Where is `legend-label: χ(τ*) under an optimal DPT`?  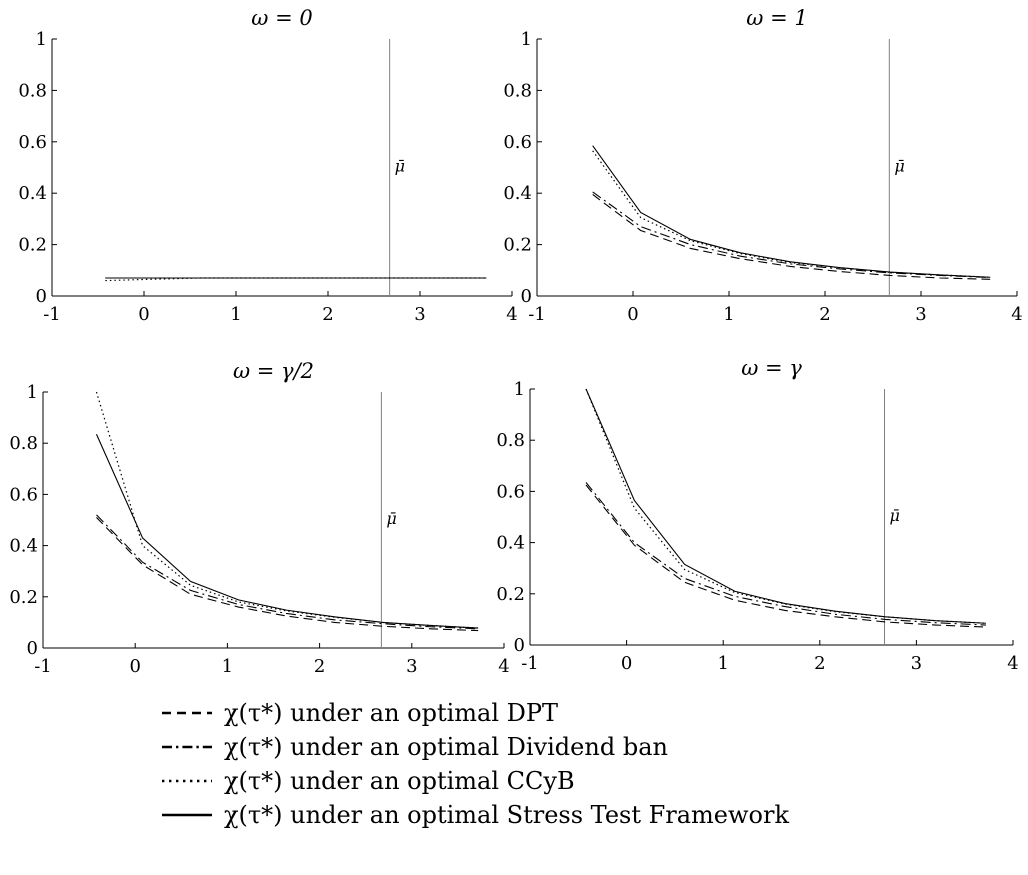
legend-label: χ(τ*) under an optimal DPT is located at coordinates (391, 713).